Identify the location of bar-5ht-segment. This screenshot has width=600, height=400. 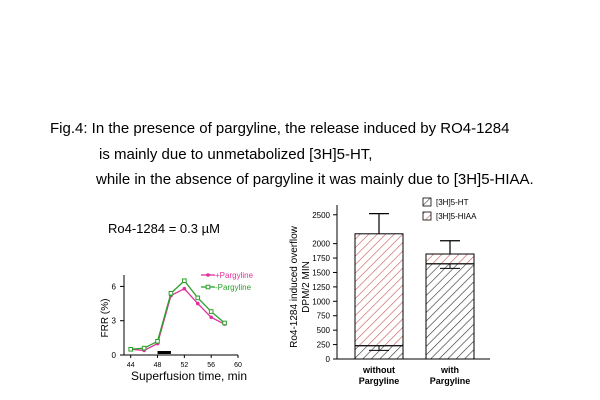
(450, 311).